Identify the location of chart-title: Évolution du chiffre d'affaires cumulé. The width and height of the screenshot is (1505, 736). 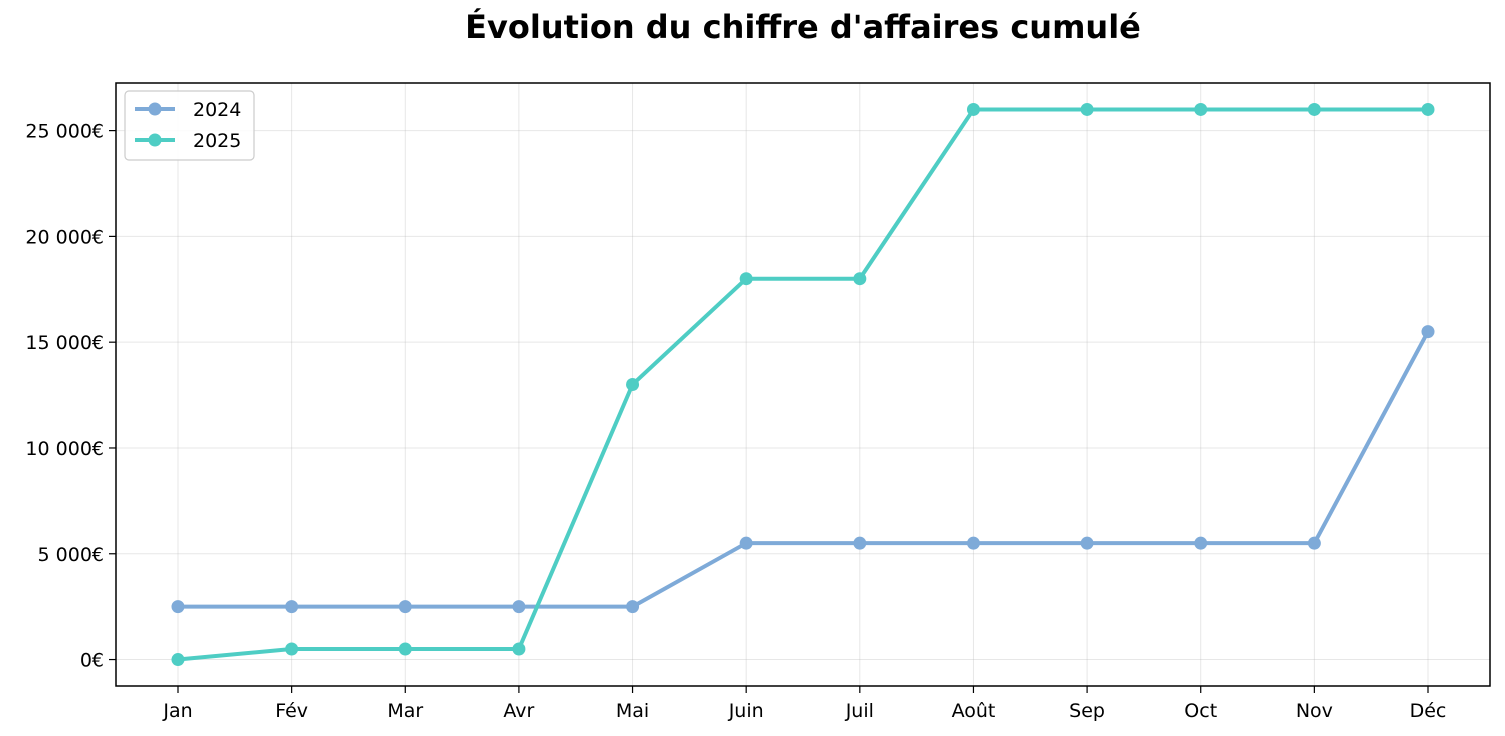
(803, 27).